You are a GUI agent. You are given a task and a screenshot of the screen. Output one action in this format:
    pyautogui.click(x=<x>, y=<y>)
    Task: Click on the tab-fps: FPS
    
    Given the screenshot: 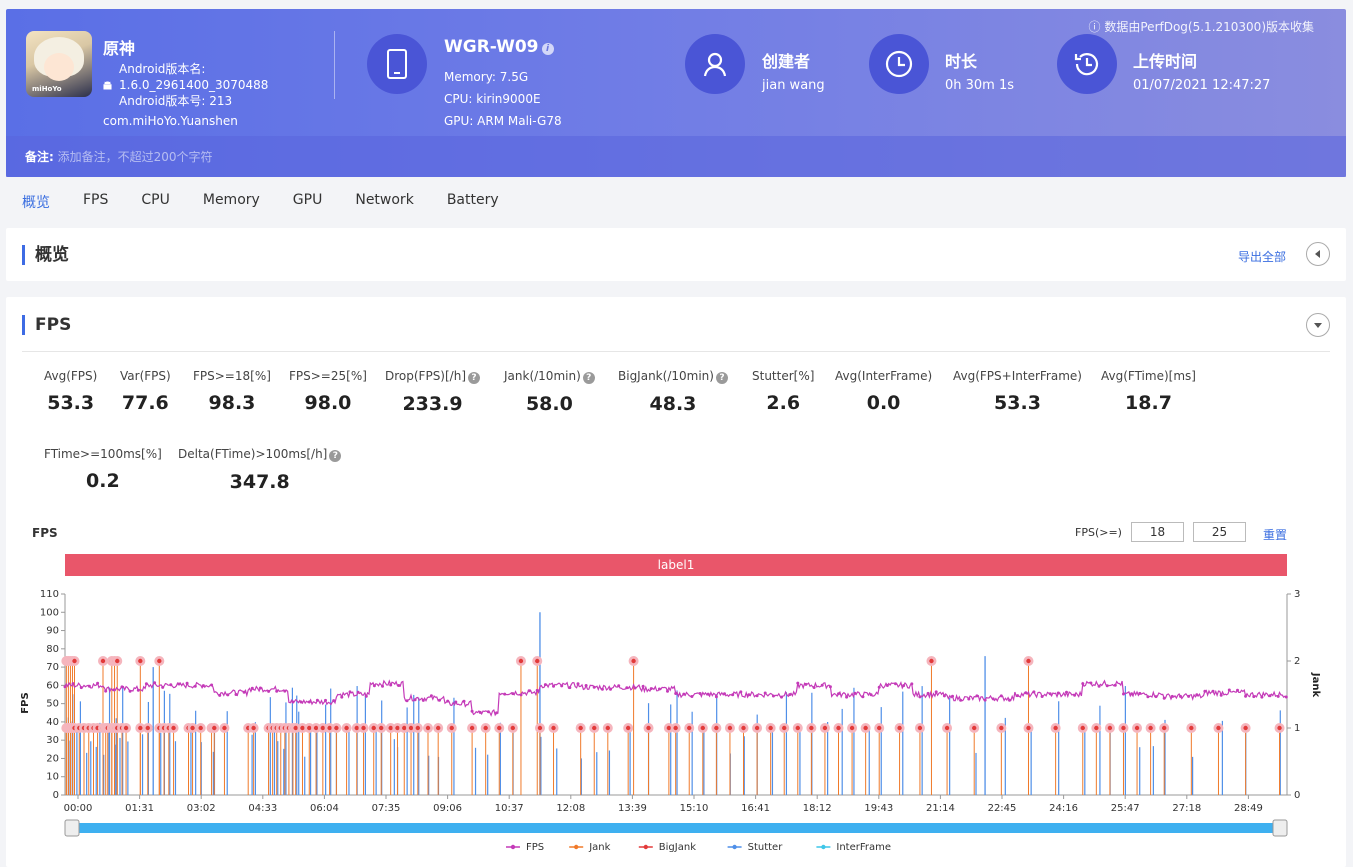 What is the action you would take?
    pyautogui.click(x=96, y=200)
    